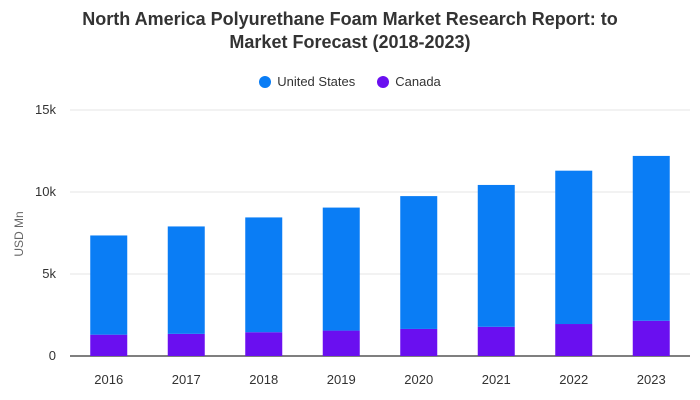 The image size is (700, 400). Describe the element at coordinates (19, 233) in the screenshot. I see `y-axis-title: USD Mn` at that location.